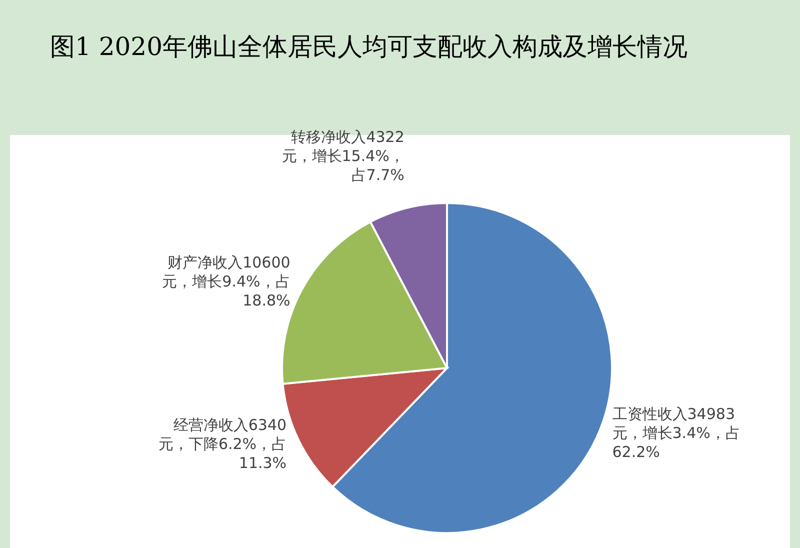 This screenshot has height=548, width=800. What do you see at coordinates (226, 282) in the screenshot?
I see `slice-label: 财产净收入10600元，增长9.4%，占18.8%` at bounding box center [226, 282].